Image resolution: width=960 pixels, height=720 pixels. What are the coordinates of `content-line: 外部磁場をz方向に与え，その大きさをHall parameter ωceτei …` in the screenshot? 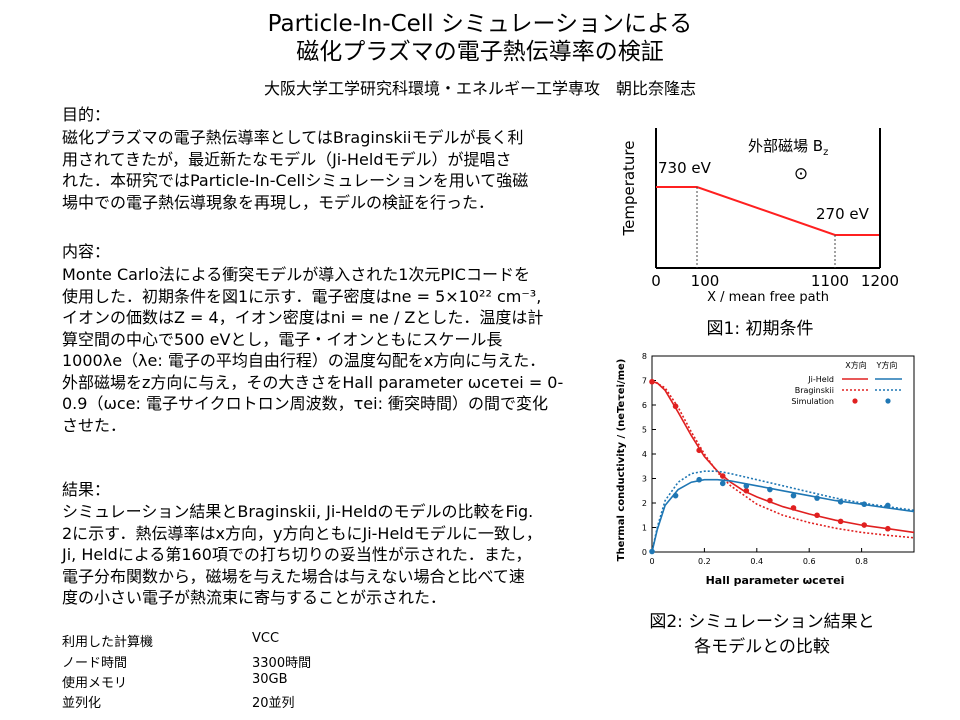 It's located at (313, 382).